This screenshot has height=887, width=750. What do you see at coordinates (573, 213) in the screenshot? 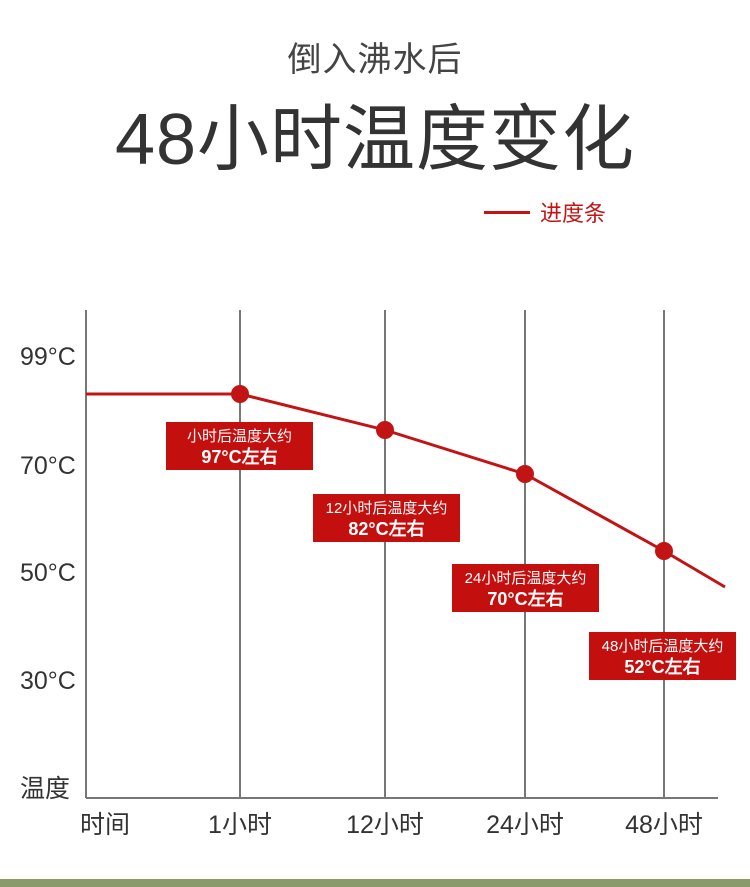
I see `legend-label: 进度条` at bounding box center [573, 213].